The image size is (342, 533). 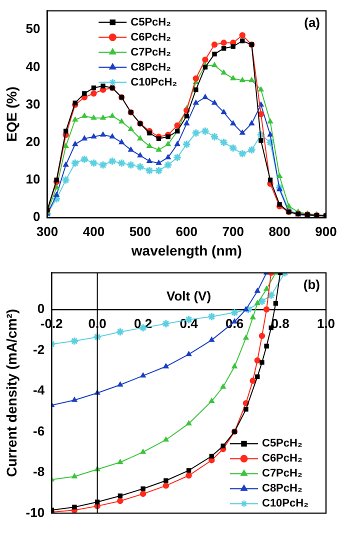 What do you see at coordinates (33, 66) in the screenshot?
I see `y-tick-label: 40` at bounding box center [33, 66].